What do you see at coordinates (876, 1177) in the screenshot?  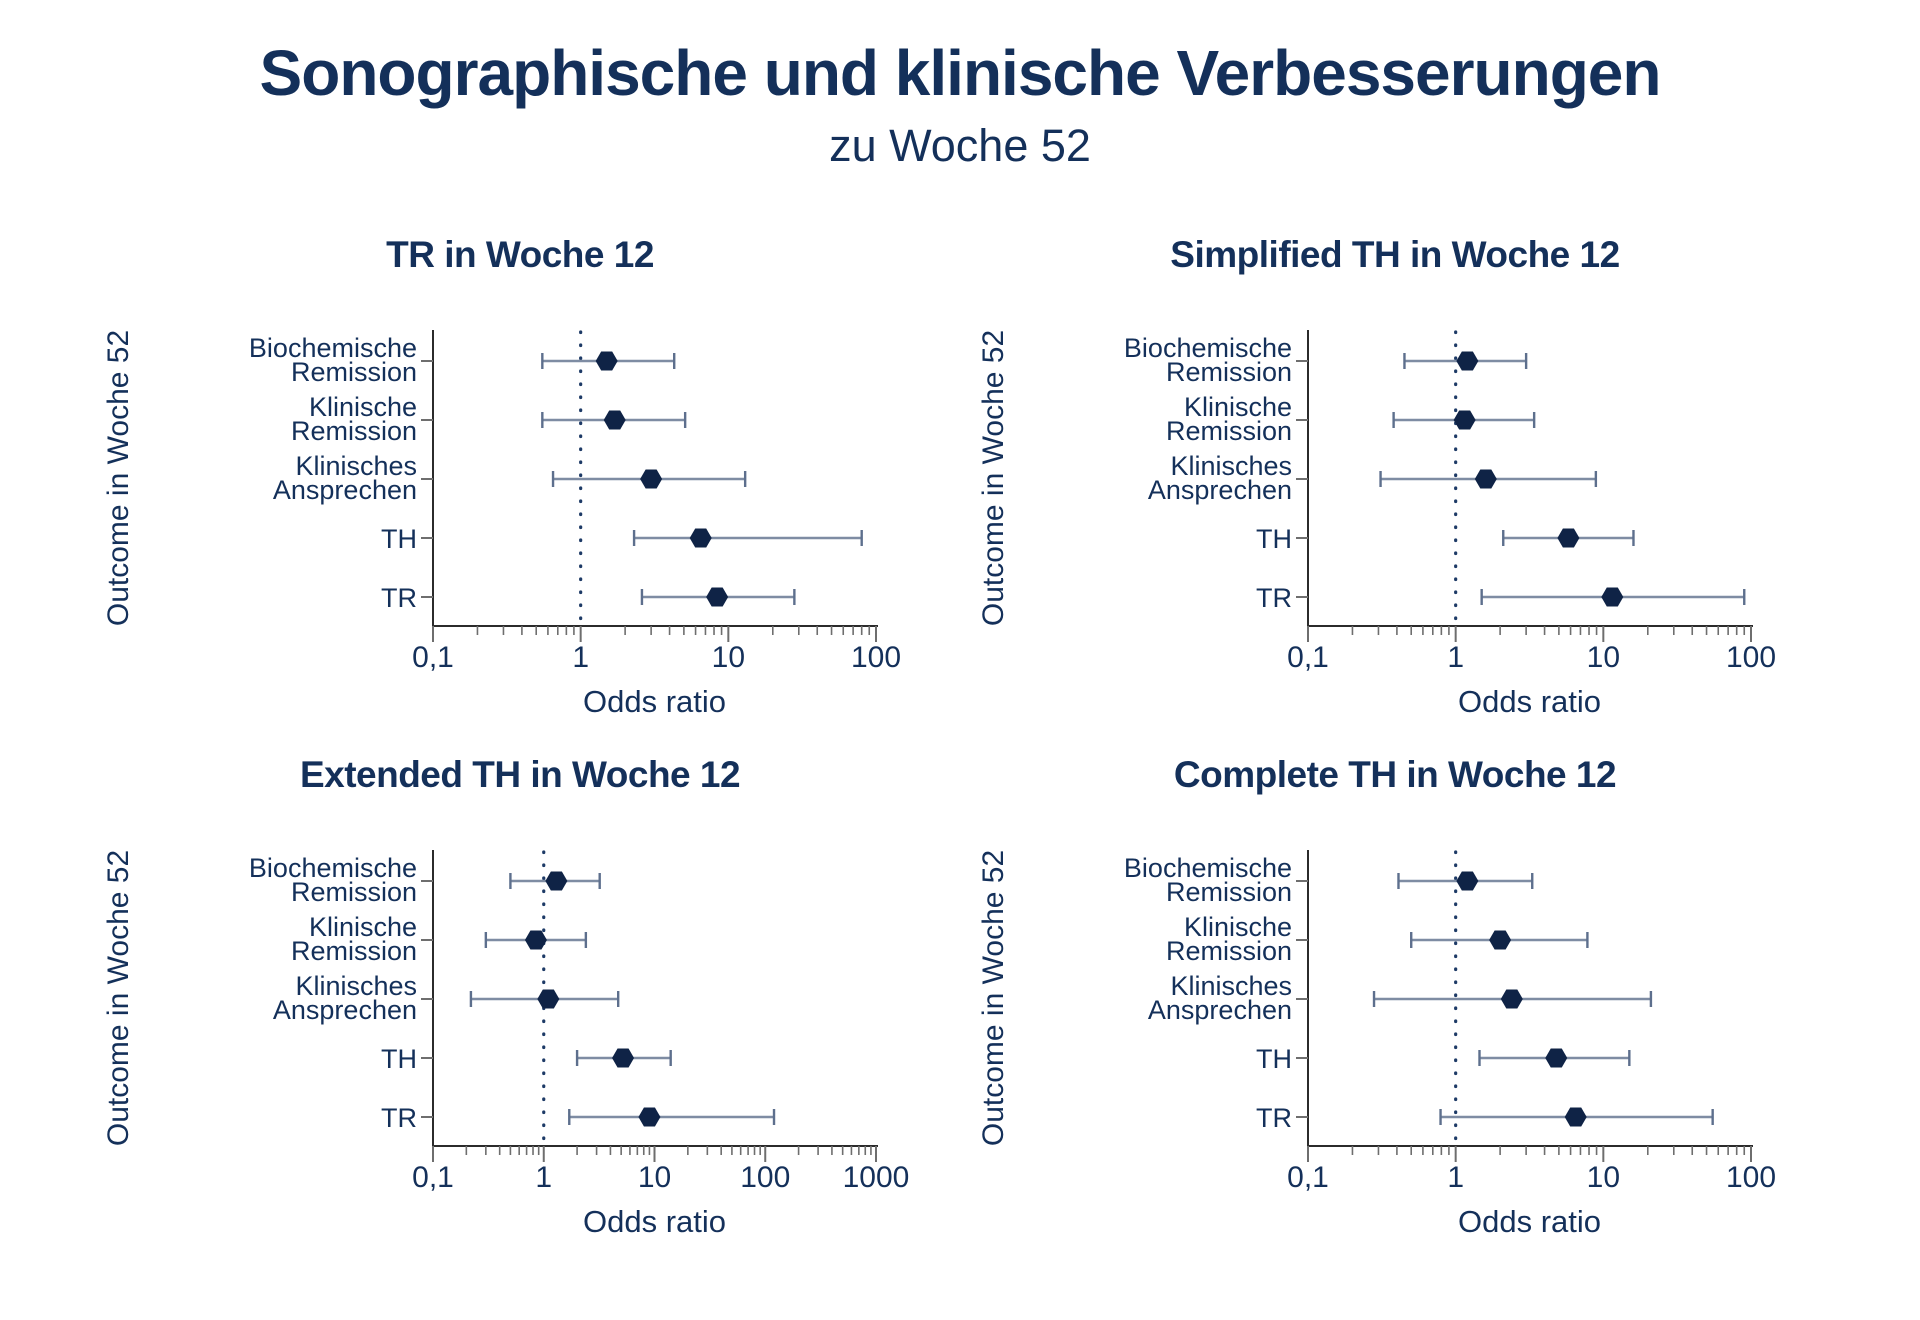 I see `x-tick-label: 1000` at bounding box center [876, 1177].